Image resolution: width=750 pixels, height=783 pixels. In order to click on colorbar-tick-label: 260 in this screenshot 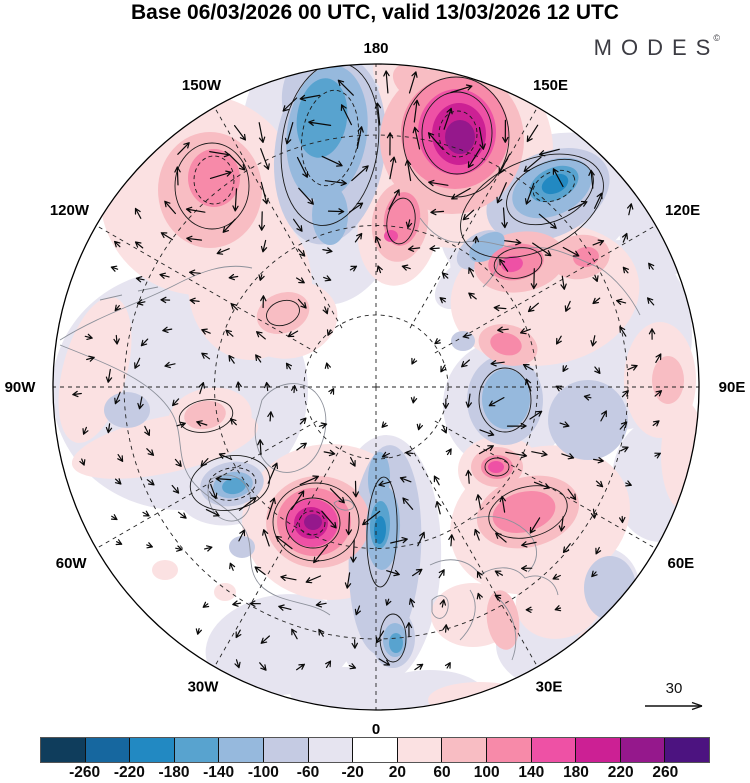, I will do `click(665, 772)`.